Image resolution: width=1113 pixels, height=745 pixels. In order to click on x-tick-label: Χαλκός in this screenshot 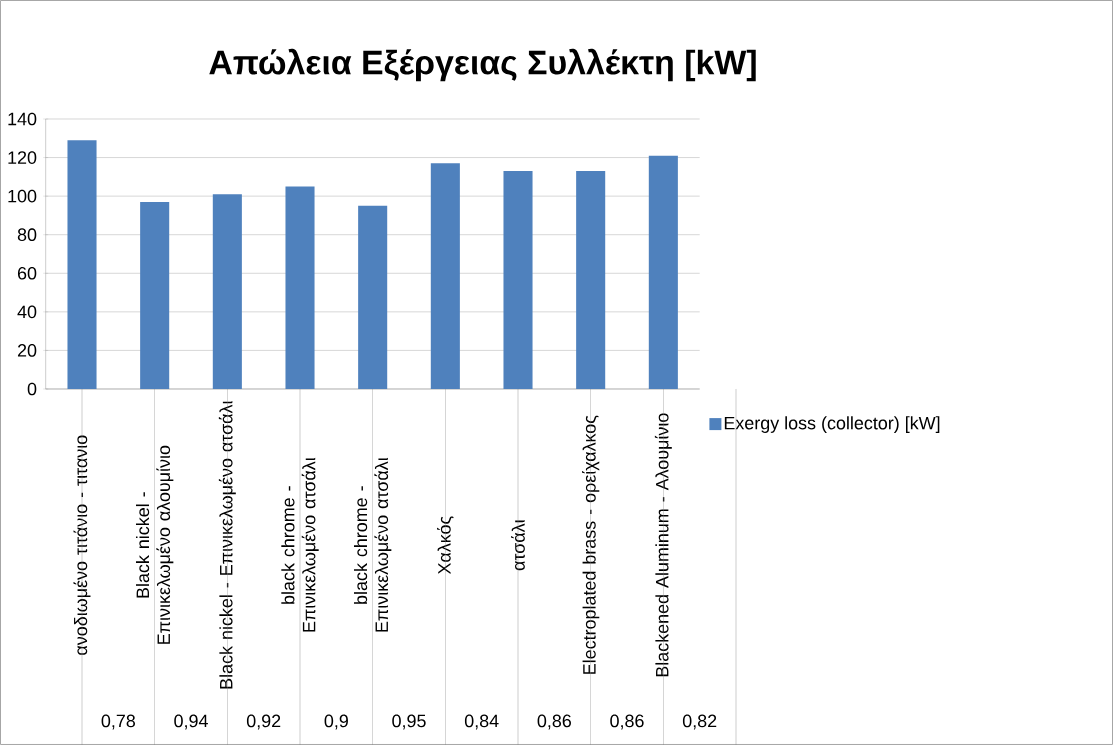, I will do `click(445, 545)`.